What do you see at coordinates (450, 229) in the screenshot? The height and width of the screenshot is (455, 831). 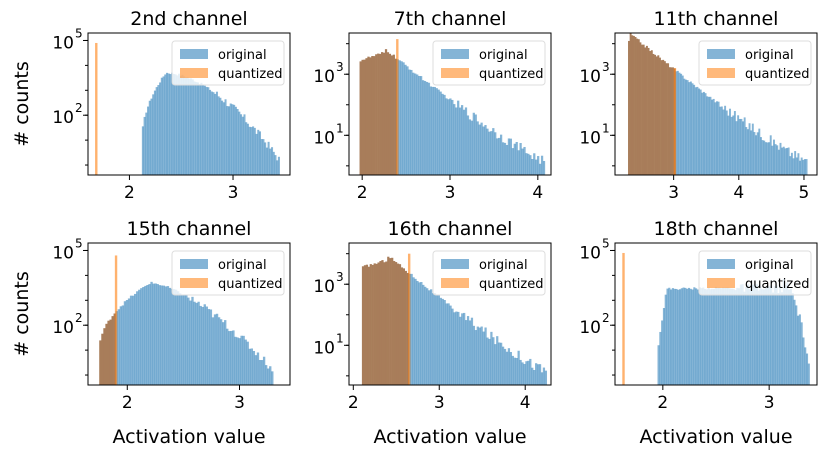 I see `panel-title: 16th channel` at bounding box center [450, 229].